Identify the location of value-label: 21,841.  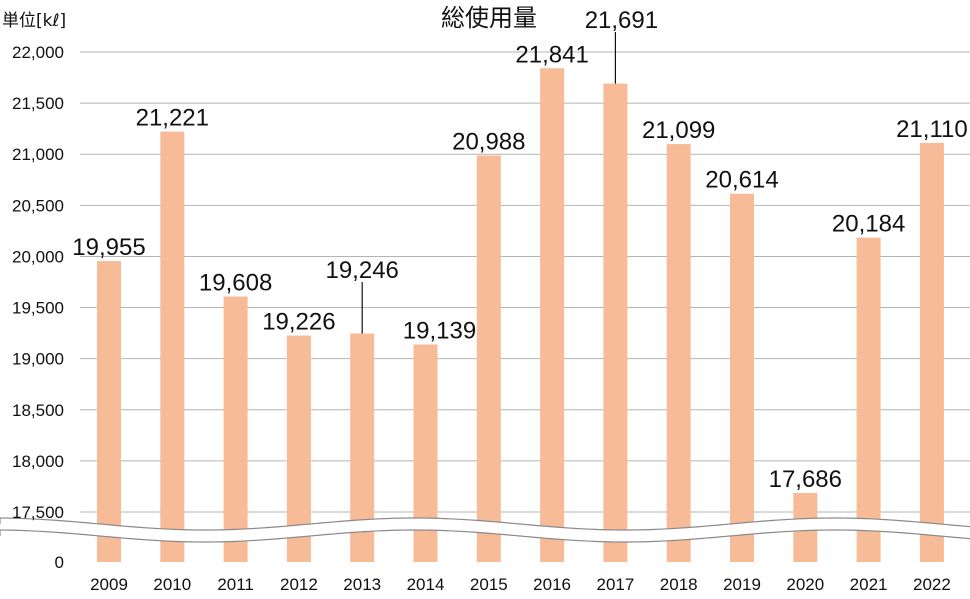
(551, 54).